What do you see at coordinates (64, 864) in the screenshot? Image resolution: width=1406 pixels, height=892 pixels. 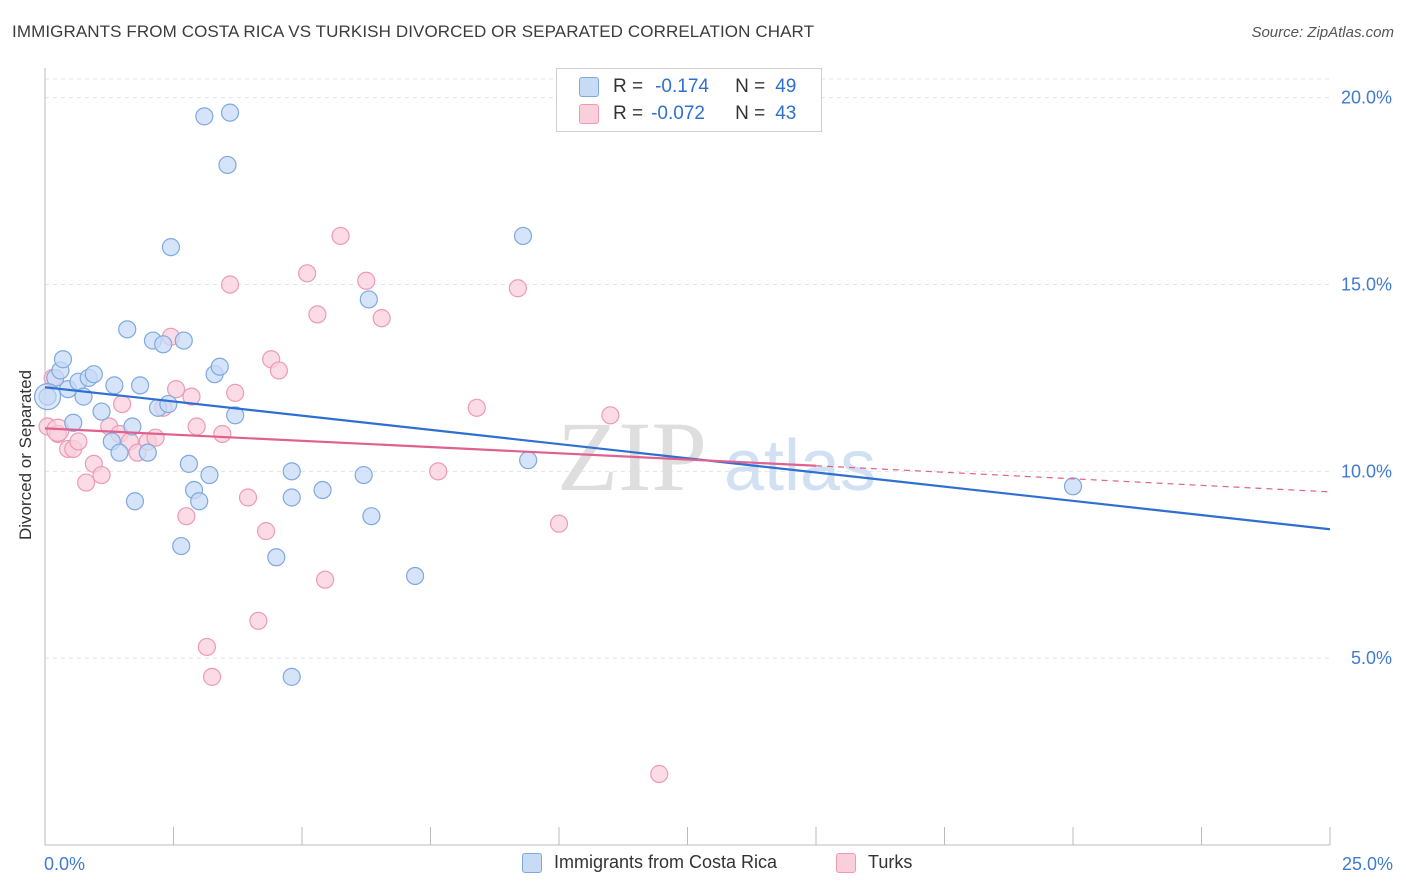 I see `x-tick-label-min: 0.0%` at bounding box center [64, 864].